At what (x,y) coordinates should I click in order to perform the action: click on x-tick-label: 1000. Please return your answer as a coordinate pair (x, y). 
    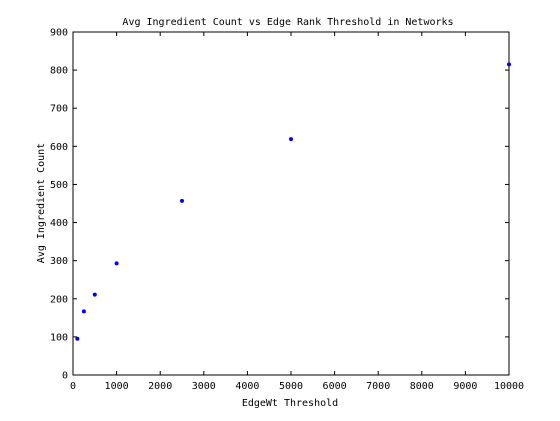
    Looking at the image, I should click on (117, 386).